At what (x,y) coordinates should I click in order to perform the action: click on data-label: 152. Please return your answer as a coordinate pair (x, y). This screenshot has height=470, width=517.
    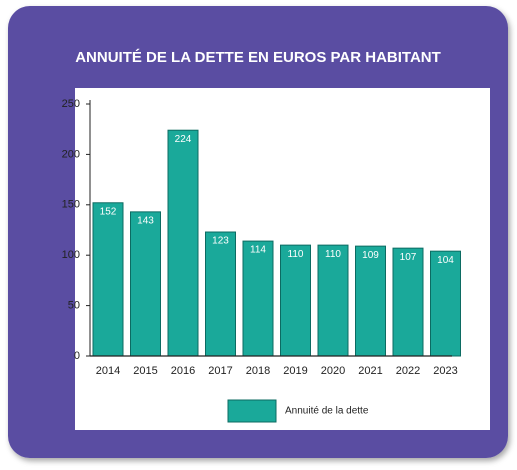
    Looking at the image, I should click on (108, 211).